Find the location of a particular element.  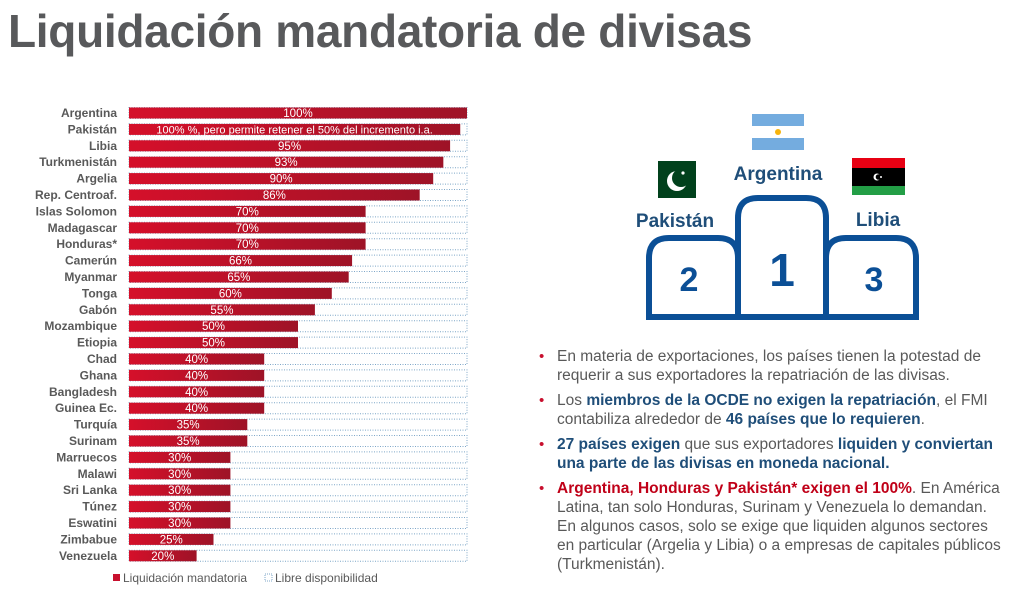

data-label: 86% is located at coordinates (274, 196).